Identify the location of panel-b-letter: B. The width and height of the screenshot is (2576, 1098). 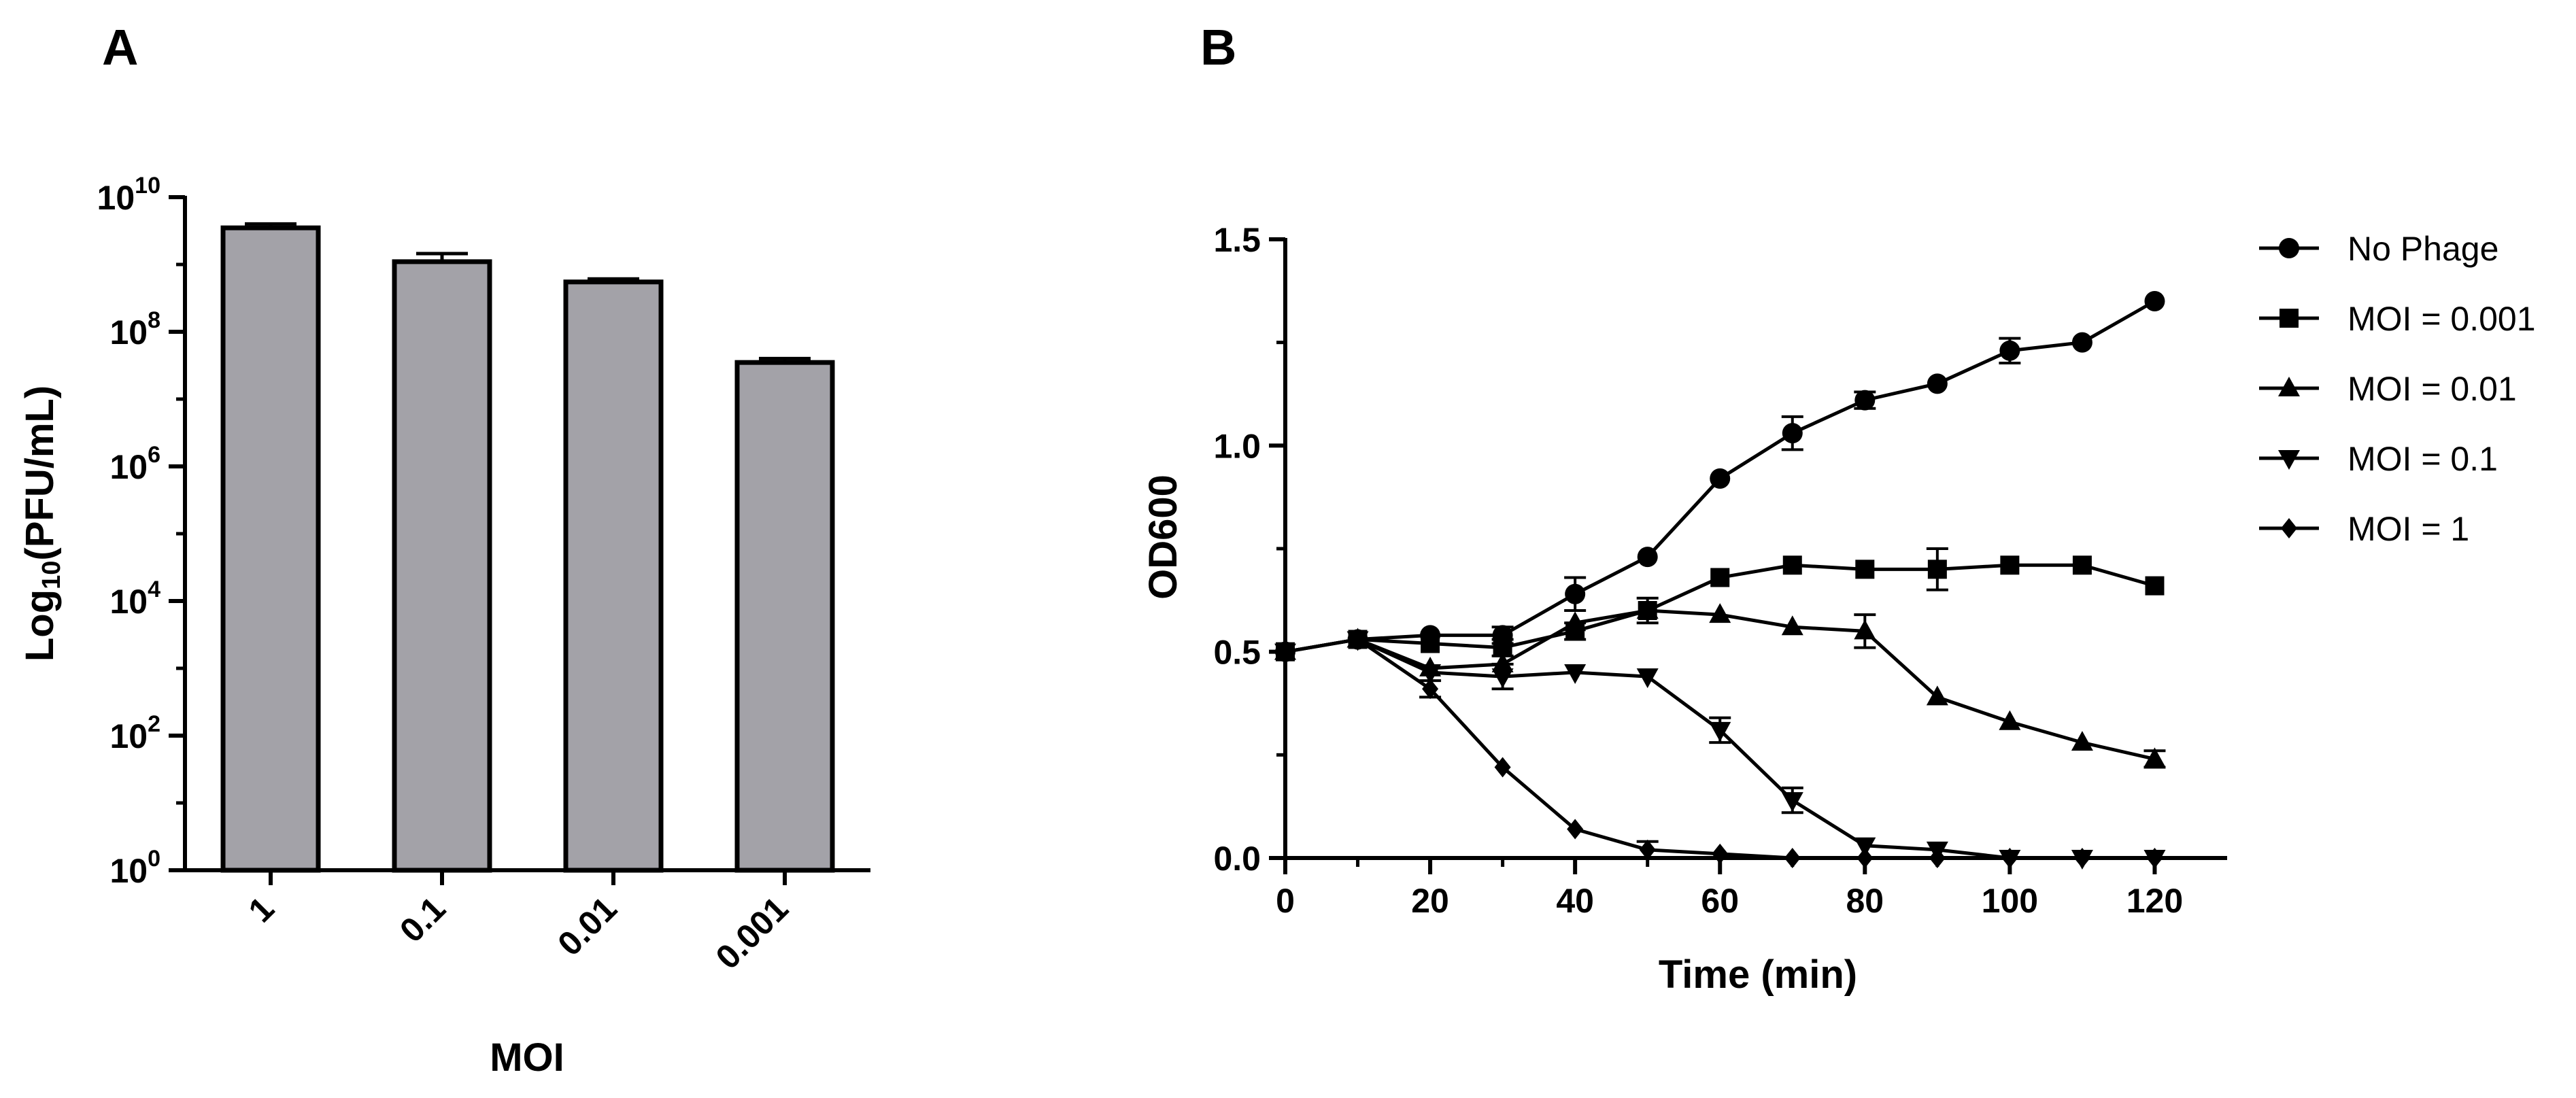
(1218, 47).